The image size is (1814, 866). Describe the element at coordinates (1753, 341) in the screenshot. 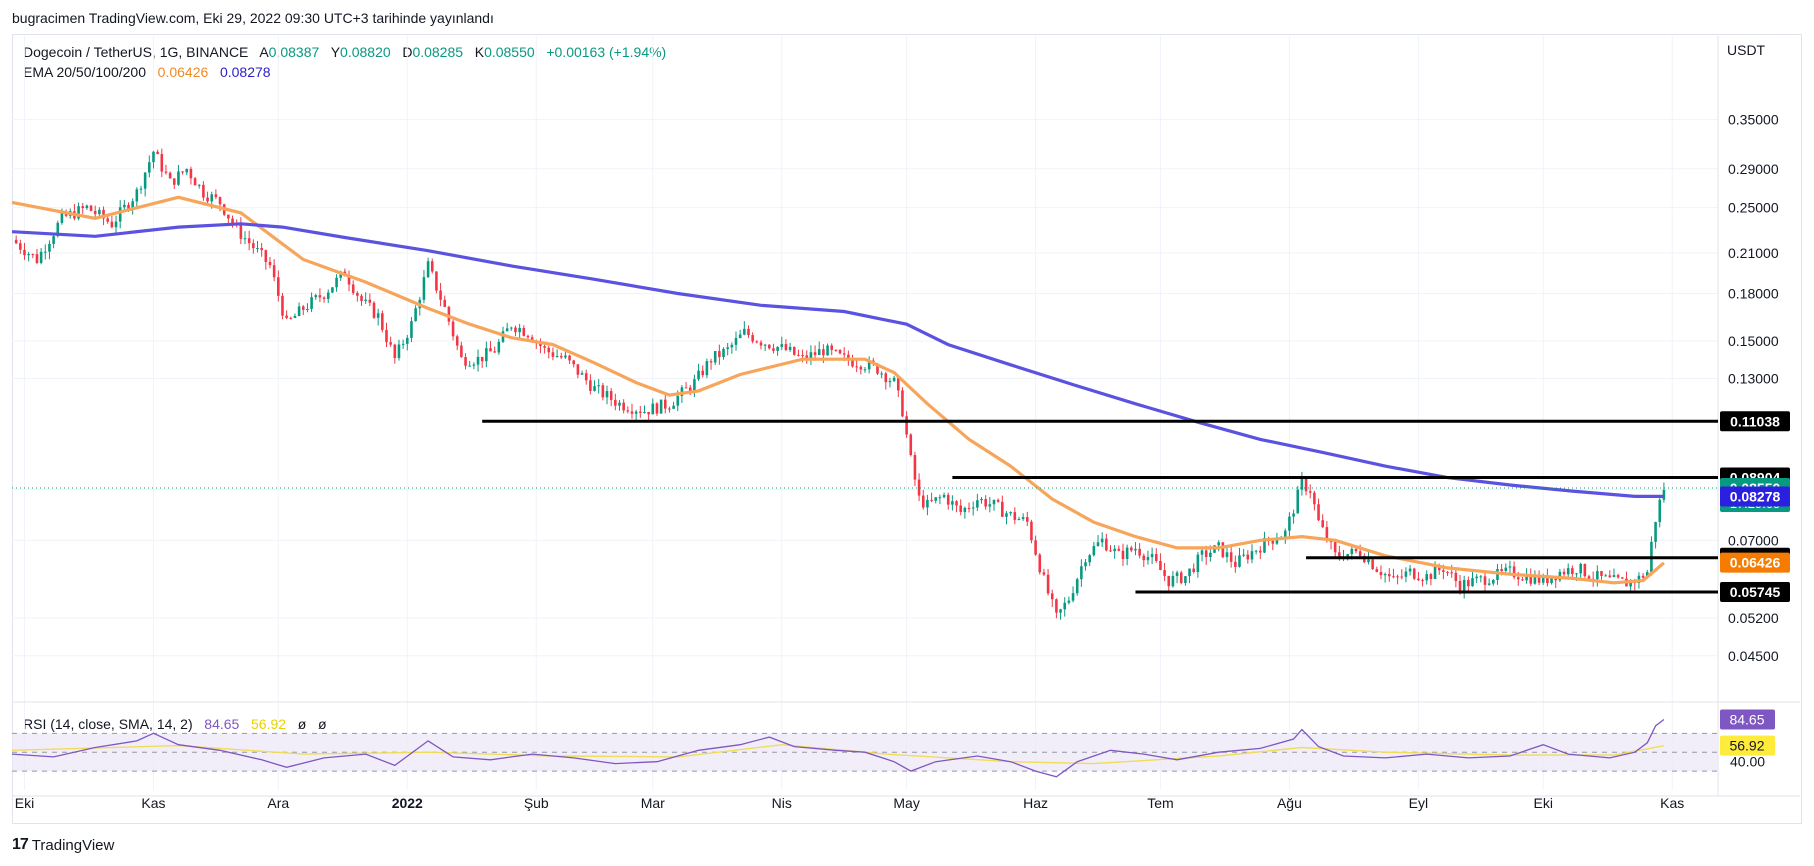

I see `y-tick-label: 0.15000` at that location.